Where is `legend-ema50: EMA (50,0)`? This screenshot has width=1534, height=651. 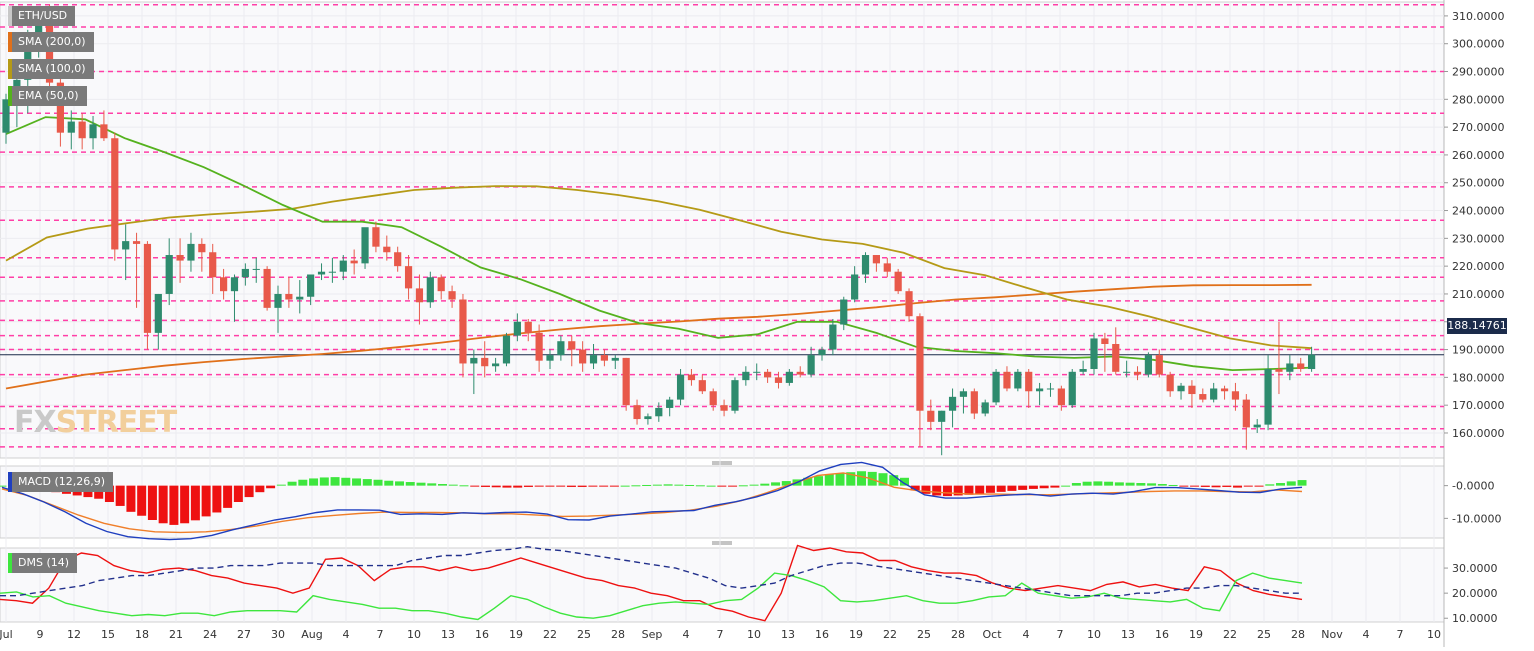 legend-ema50: EMA (50,0) is located at coordinates (47, 96).